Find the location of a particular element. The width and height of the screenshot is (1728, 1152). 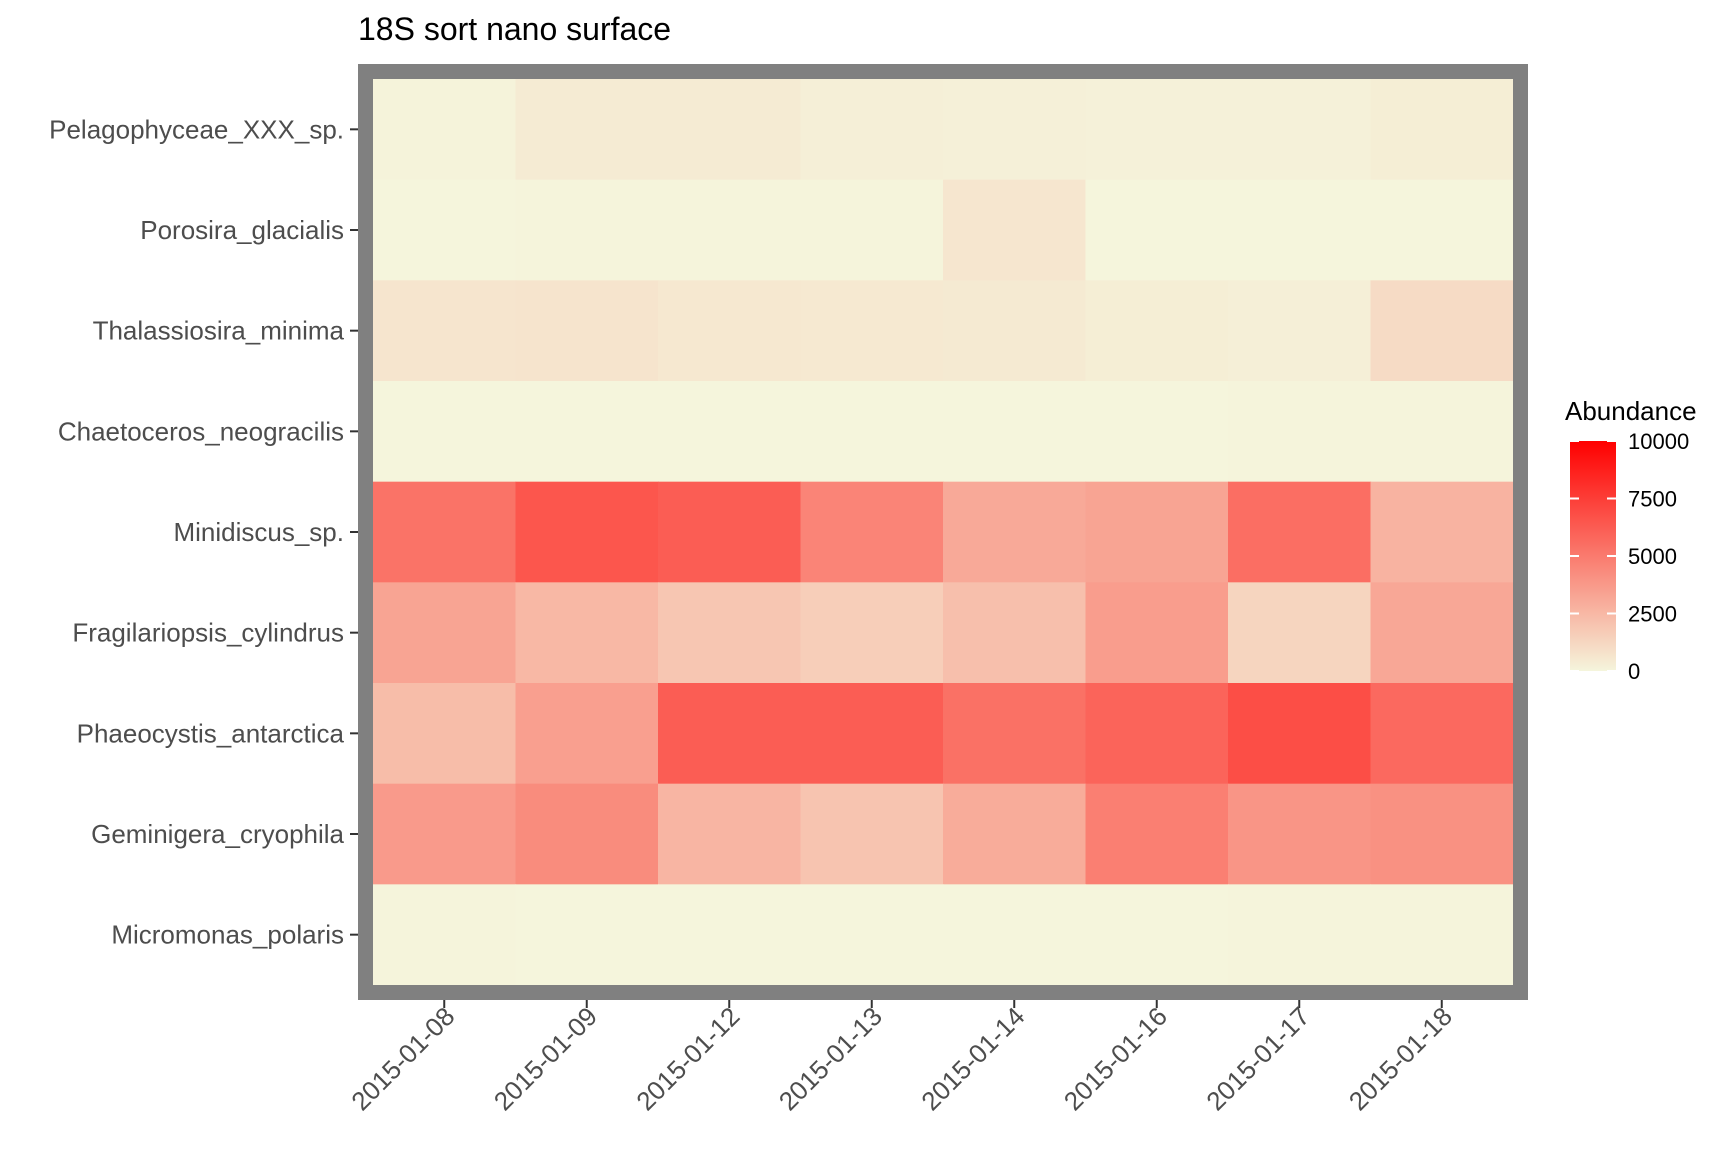

x-tick-label: 2015-01-18 is located at coordinates (1400, 1058).